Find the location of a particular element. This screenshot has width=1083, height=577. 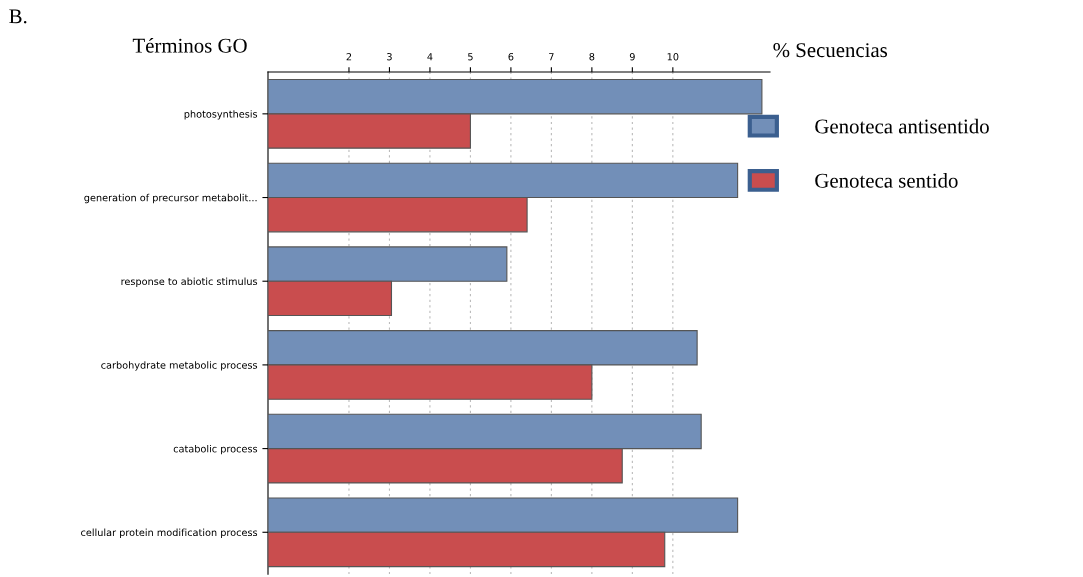

y-tick-label: catabolic process is located at coordinates (215, 449).